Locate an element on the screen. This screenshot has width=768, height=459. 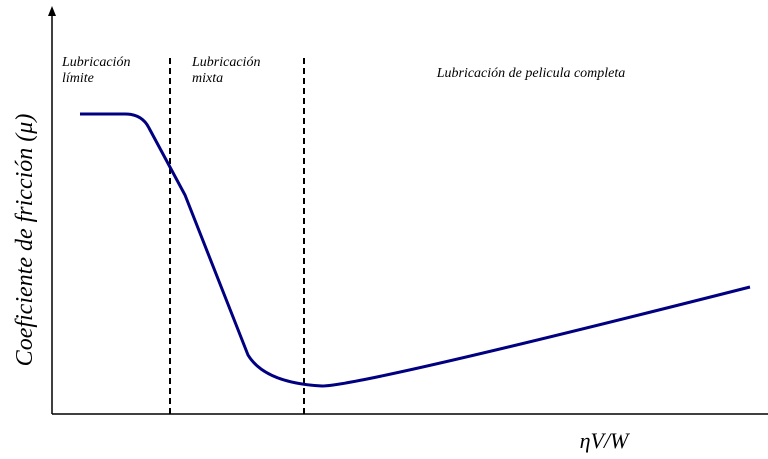
y-axis-arrow is located at coordinates (52, 11).